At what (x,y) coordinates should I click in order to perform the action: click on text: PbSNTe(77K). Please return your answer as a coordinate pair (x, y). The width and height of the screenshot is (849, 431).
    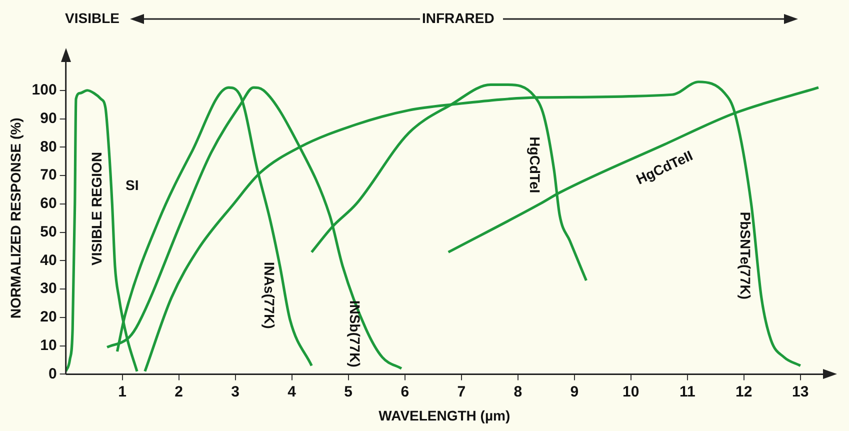
    Looking at the image, I should click on (746, 256).